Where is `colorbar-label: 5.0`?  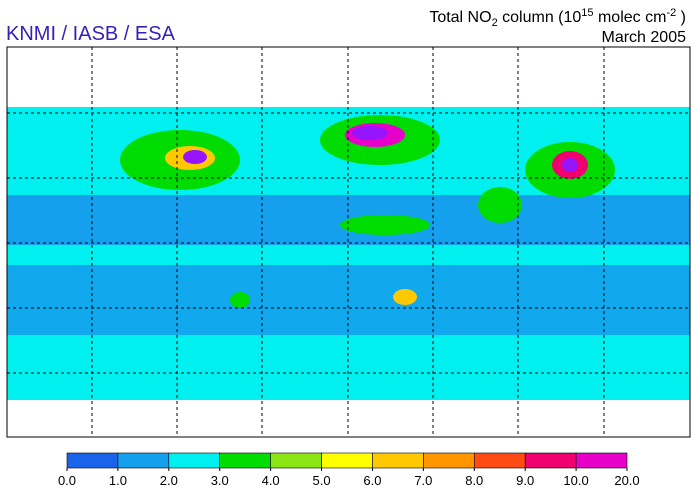 colorbar-label: 5.0 is located at coordinates (322, 480).